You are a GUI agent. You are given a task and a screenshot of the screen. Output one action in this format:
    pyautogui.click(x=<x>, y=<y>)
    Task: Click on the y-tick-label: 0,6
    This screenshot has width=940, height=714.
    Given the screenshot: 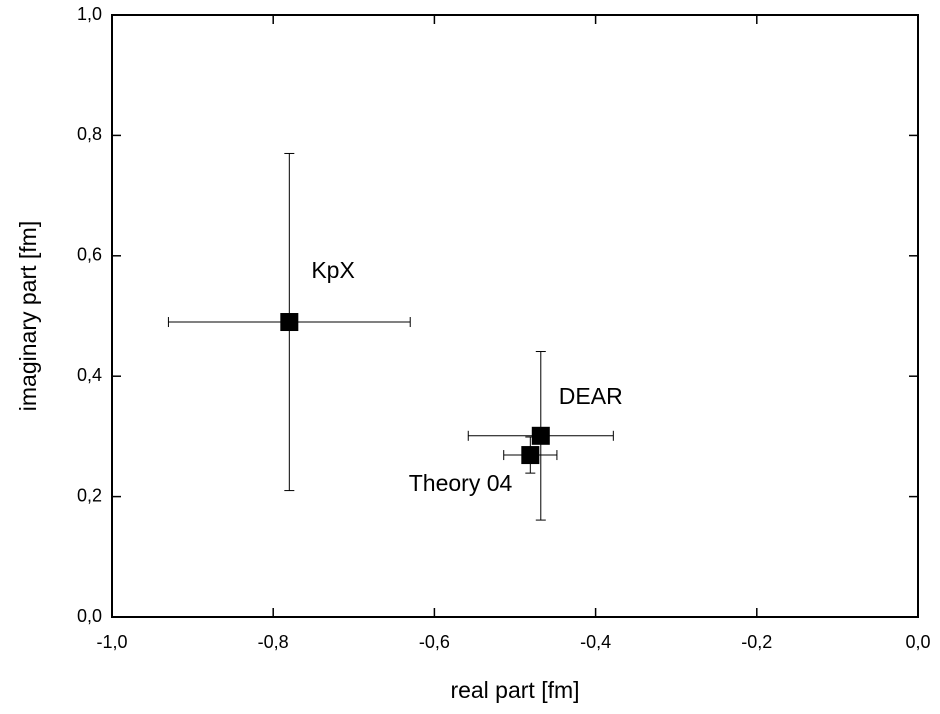 What is the action you would take?
    pyautogui.click(x=89, y=255)
    